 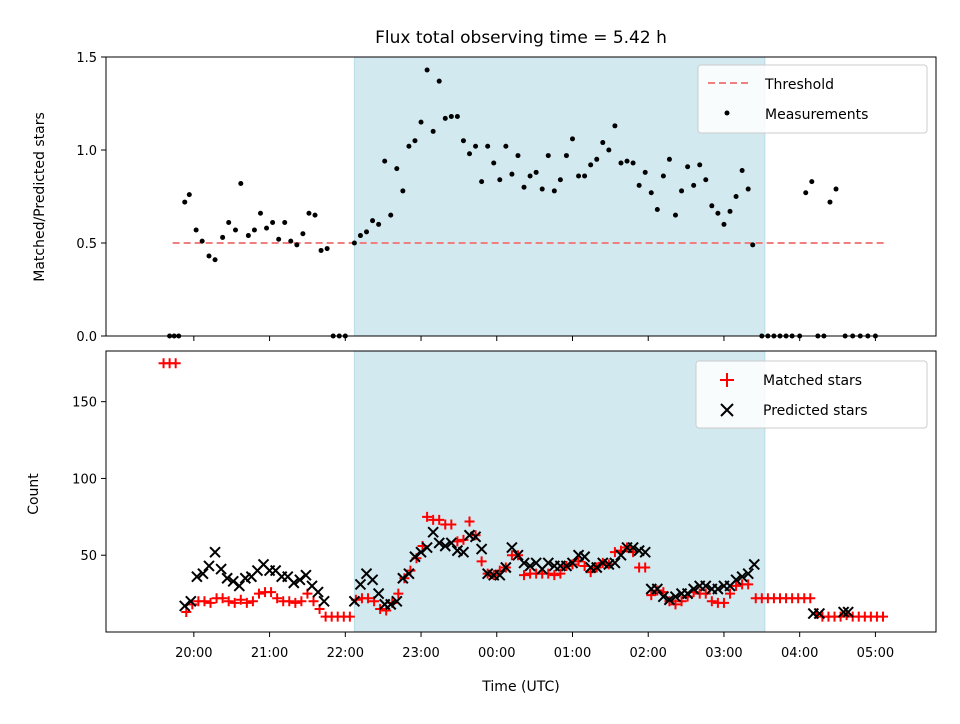 What do you see at coordinates (86, 151) in the screenshot?
I see `top-y-tick-label: 1.0` at bounding box center [86, 151].